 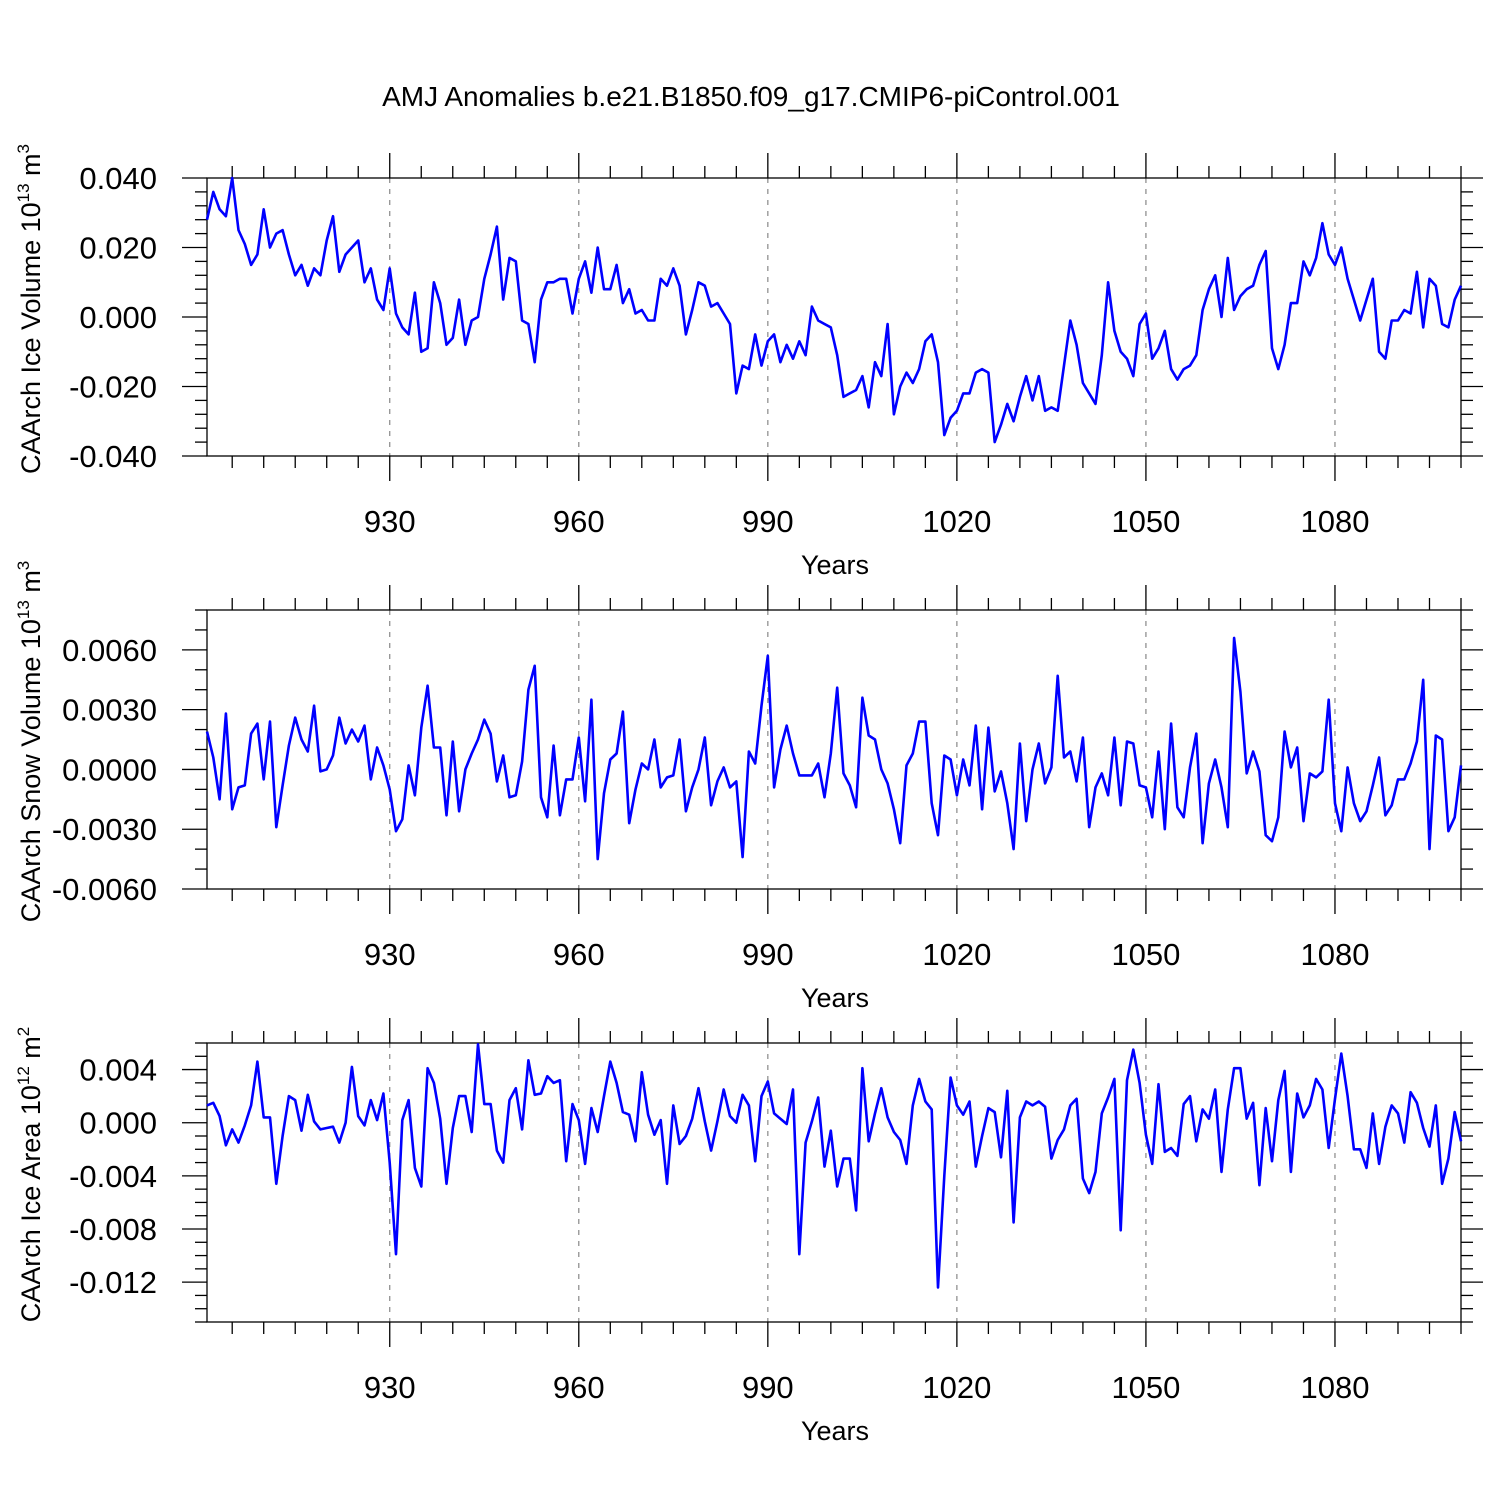 What do you see at coordinates (113, 1229) in the screenshot?
I see `y-tick-label: -0.008` at bounding box center [113, 1229].